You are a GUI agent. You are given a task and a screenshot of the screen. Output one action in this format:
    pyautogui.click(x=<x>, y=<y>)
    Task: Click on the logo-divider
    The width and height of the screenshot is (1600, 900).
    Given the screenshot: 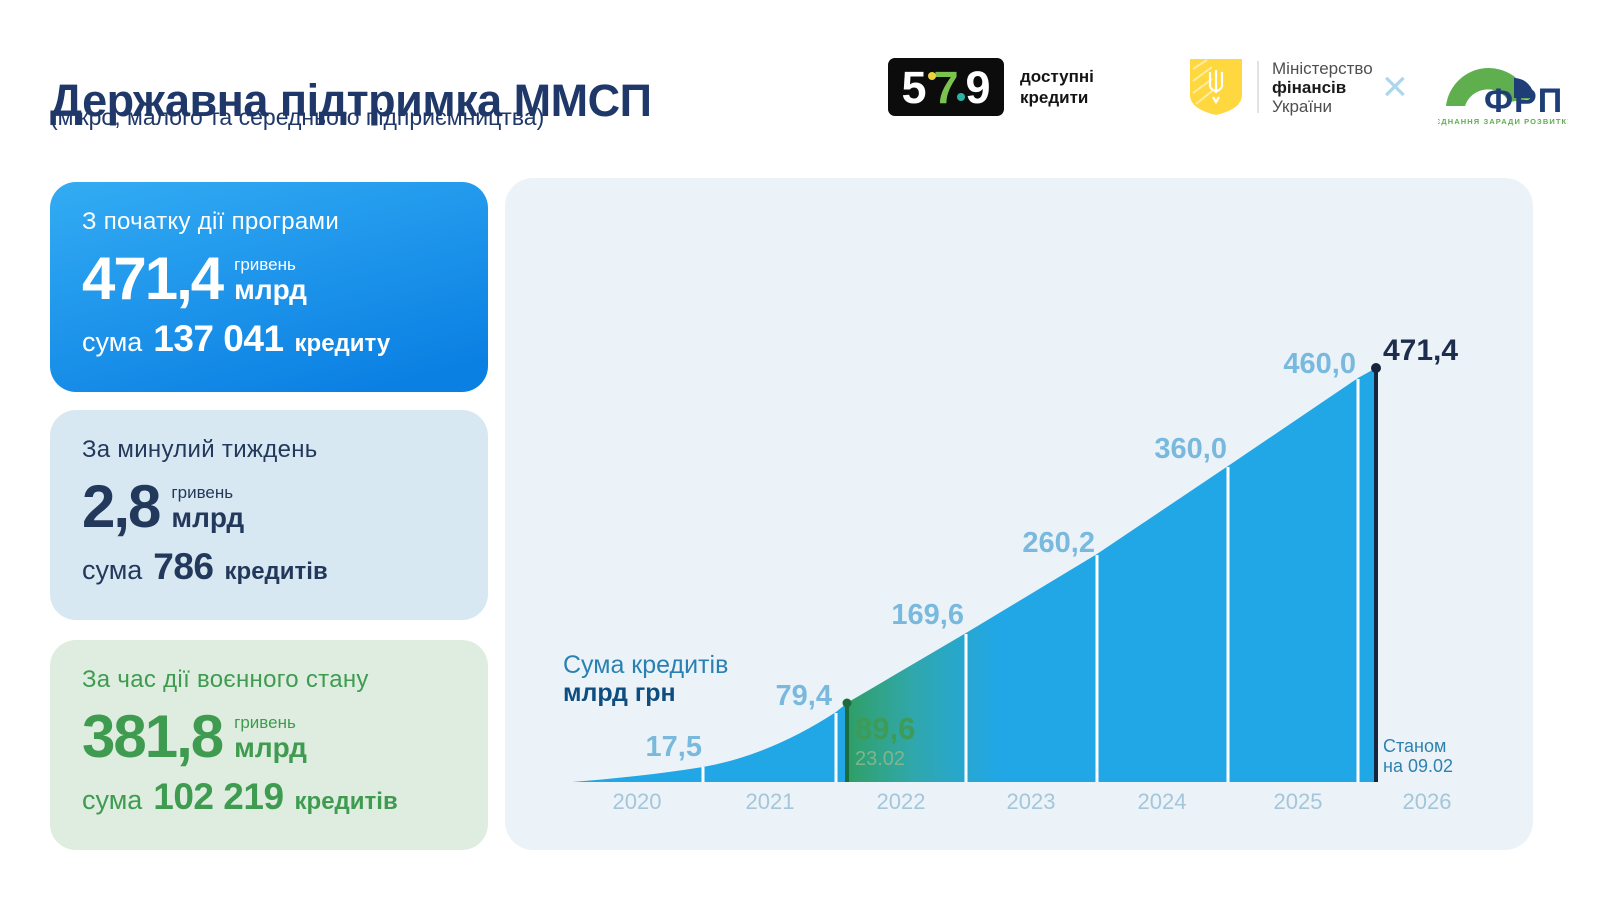 What is the action you would take?
    pyautogui.click(x=1258, y=87)
    